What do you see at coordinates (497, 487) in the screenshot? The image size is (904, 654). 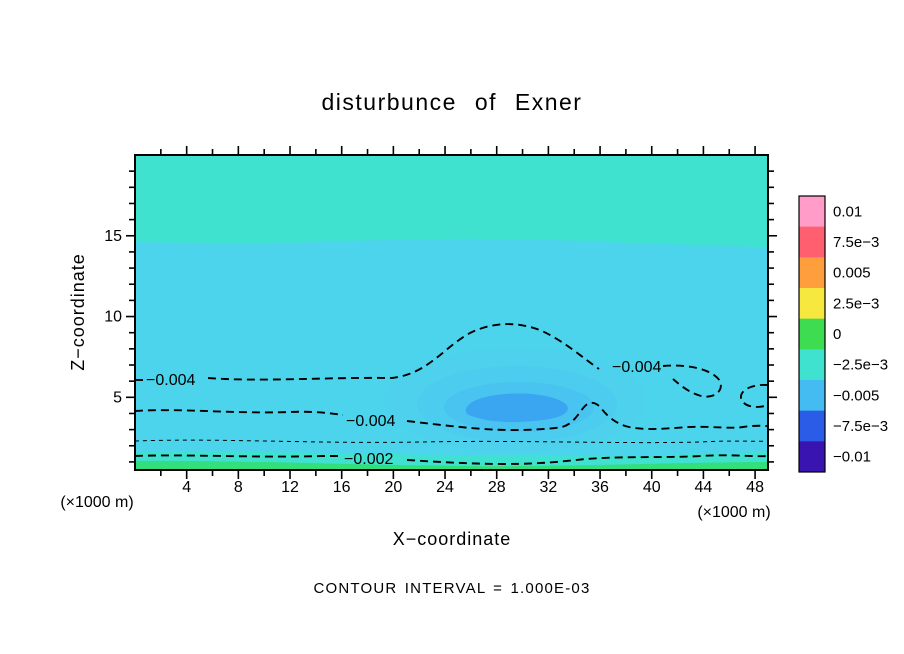 I see `x-tick-label: 28` at bounding box center [497, 487].